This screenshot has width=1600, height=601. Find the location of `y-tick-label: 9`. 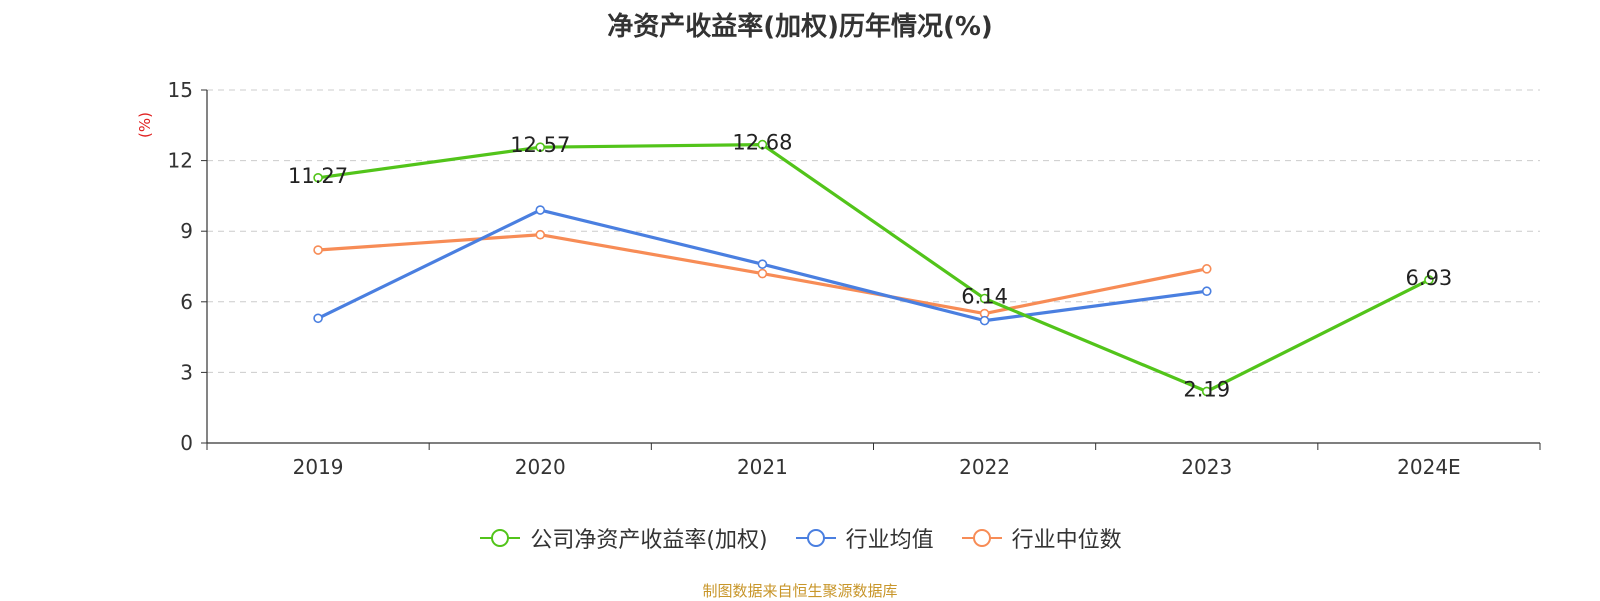

y-tick-label: 9 is located at coordinates (186, 231).